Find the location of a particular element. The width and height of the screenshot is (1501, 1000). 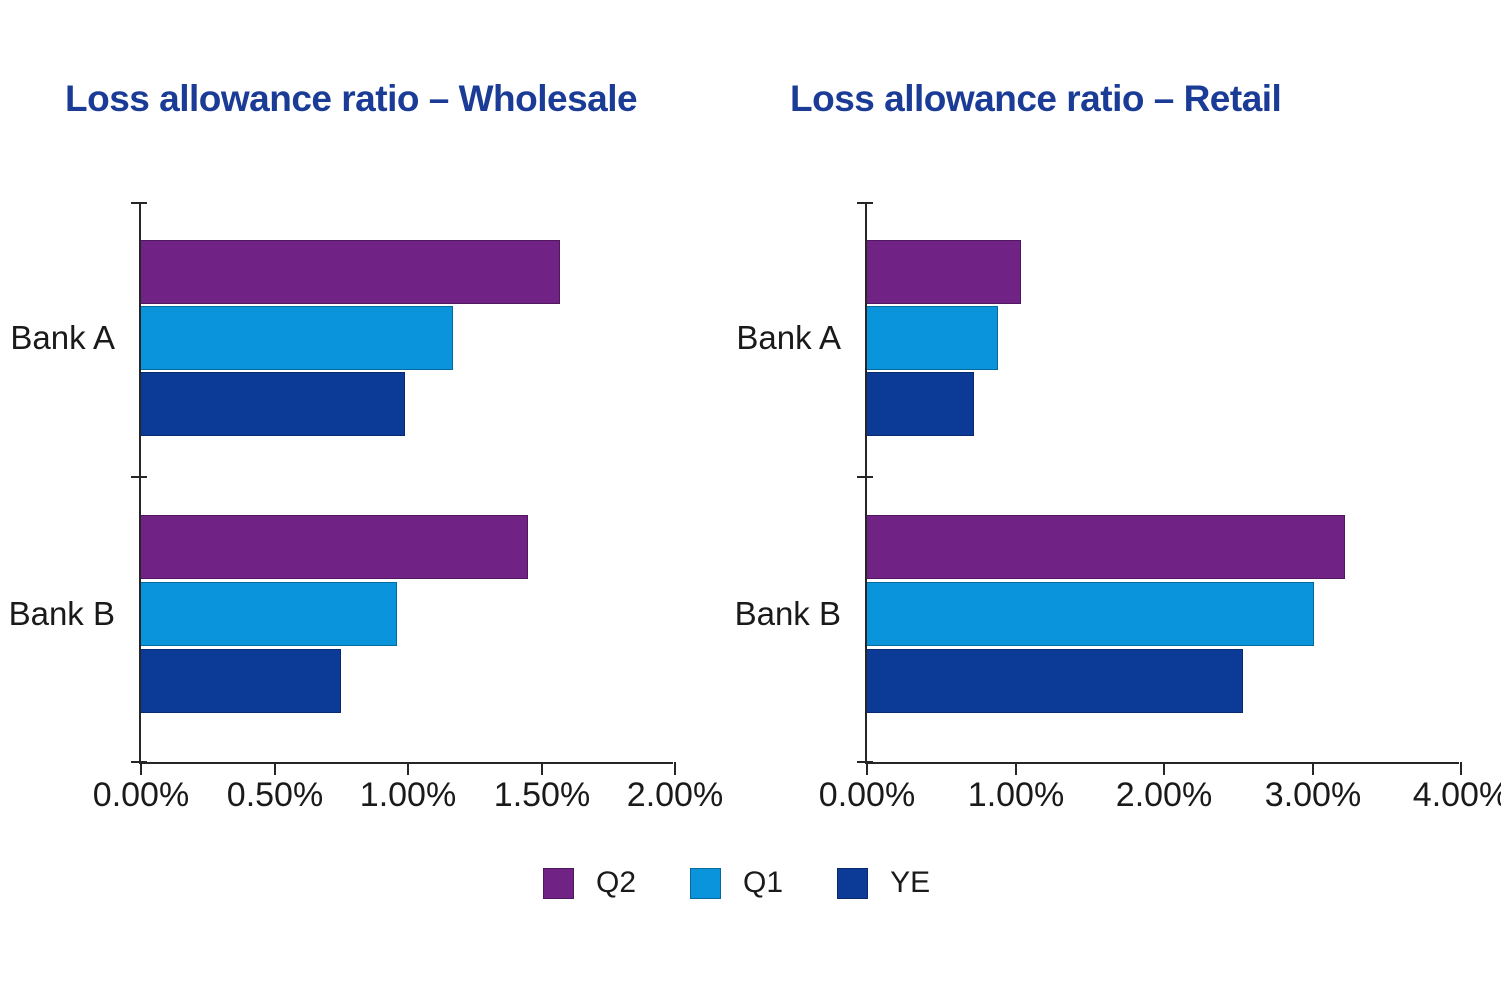

x-axis-tick-label: 0.50% is located at coordinates (275, 795).